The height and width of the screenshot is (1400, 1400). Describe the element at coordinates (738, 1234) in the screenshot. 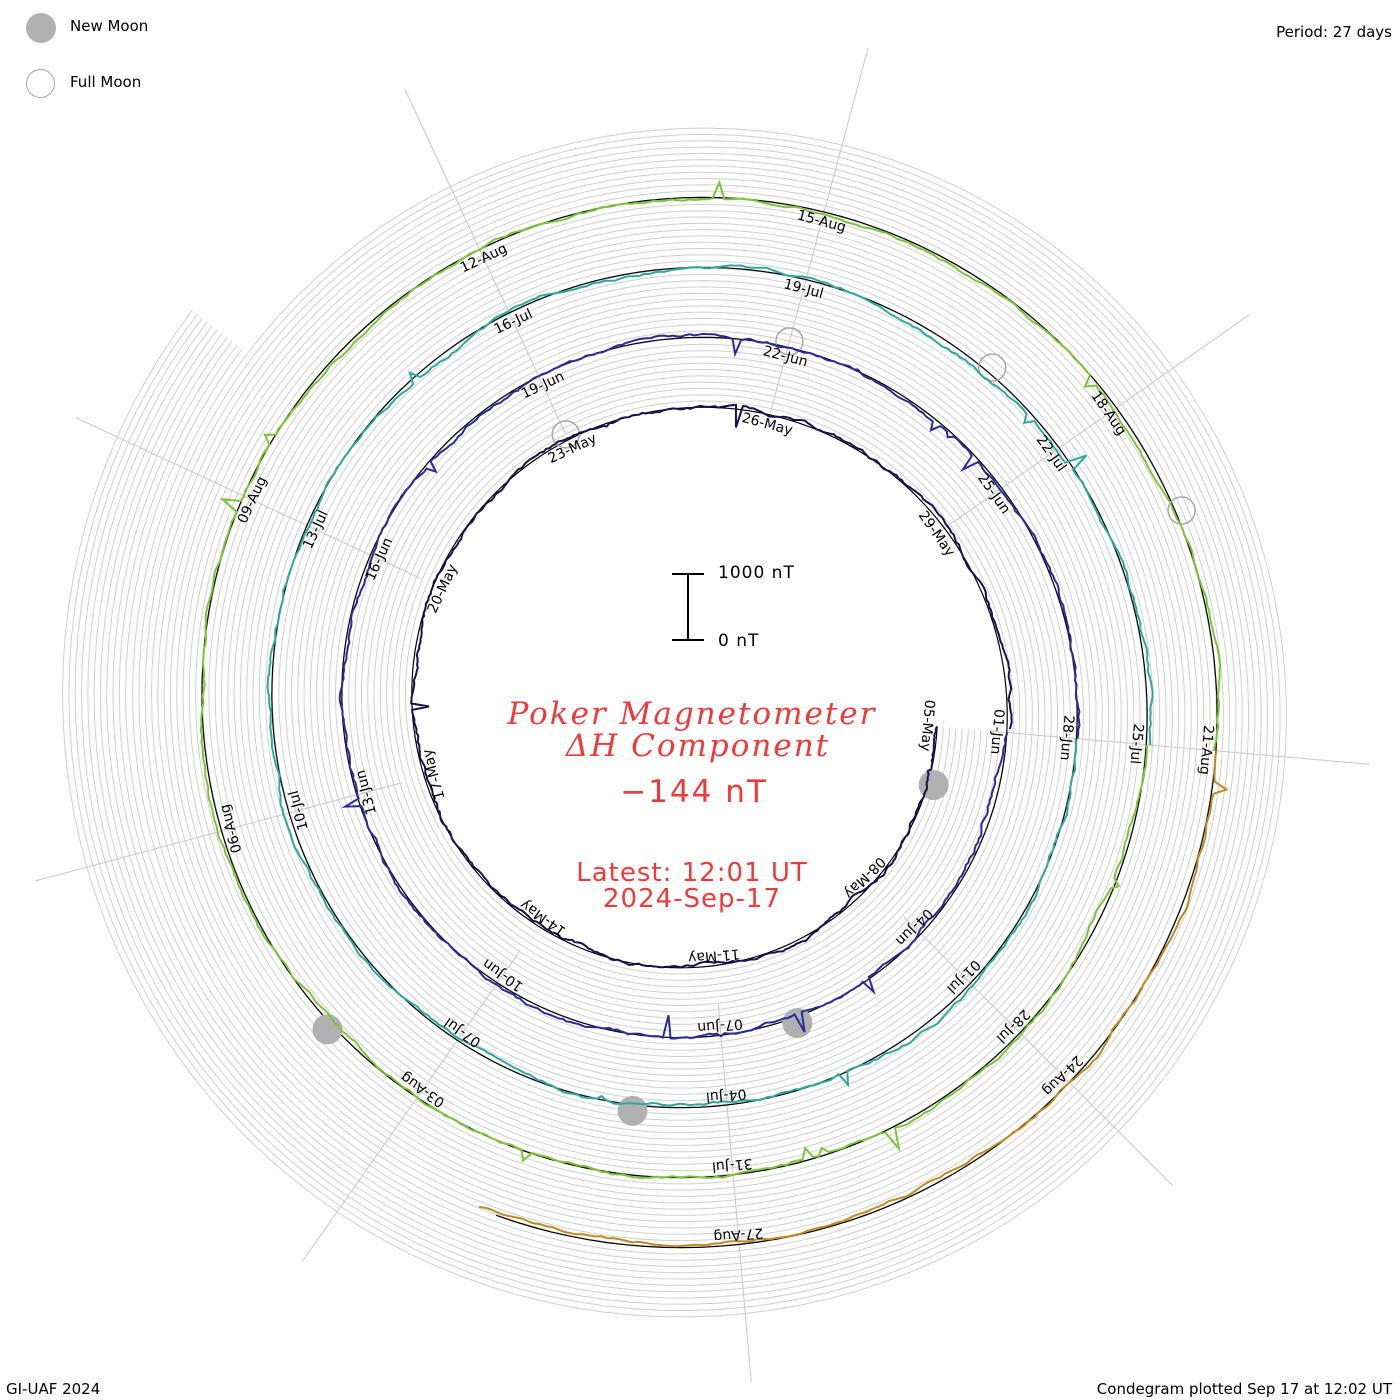

I see `date-label: 27-Aug` at that location.